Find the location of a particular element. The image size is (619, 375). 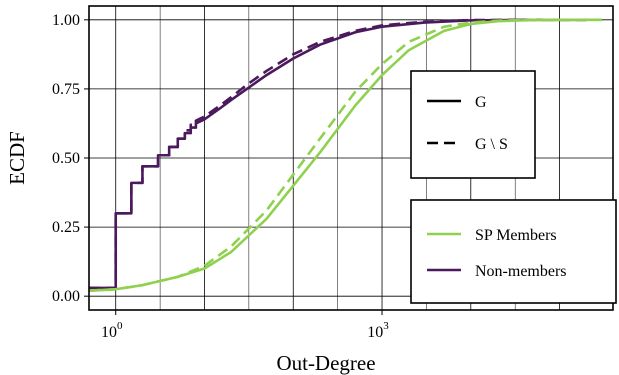

x-tick-labels: 10⁰ 10³ is located at coordinates (245, 325).